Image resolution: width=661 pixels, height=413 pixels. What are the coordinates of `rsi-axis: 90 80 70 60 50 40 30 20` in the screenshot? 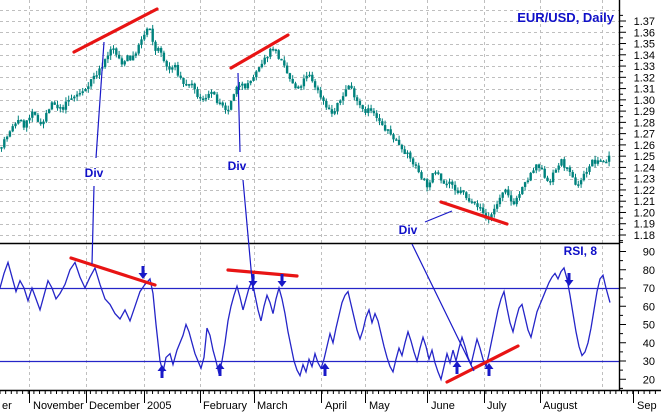 It's located at (637, 315).